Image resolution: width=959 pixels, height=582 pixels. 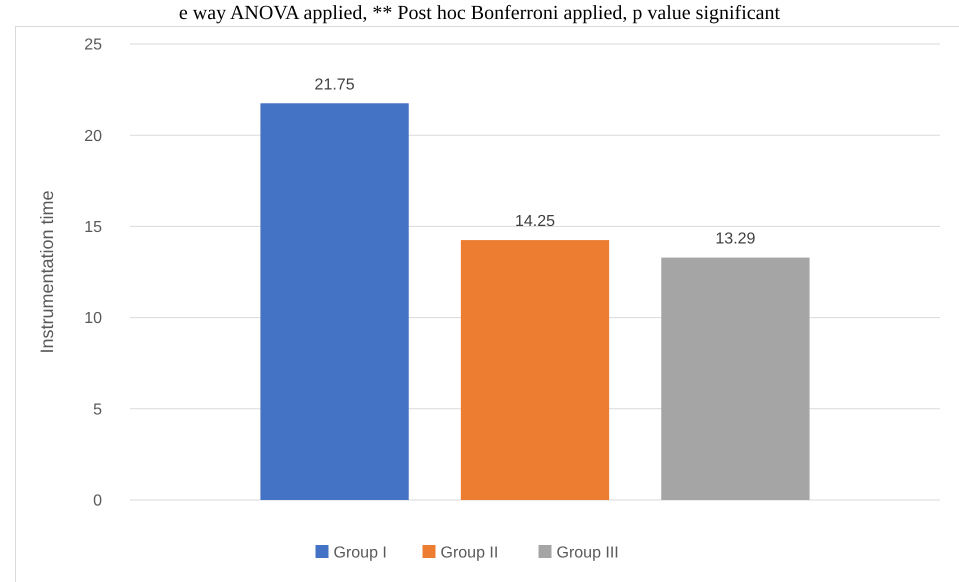 What do you see at coordinates (735, 239) in the screenshot?
I see `data-label: 13.29` at bounding box center [735, 239].